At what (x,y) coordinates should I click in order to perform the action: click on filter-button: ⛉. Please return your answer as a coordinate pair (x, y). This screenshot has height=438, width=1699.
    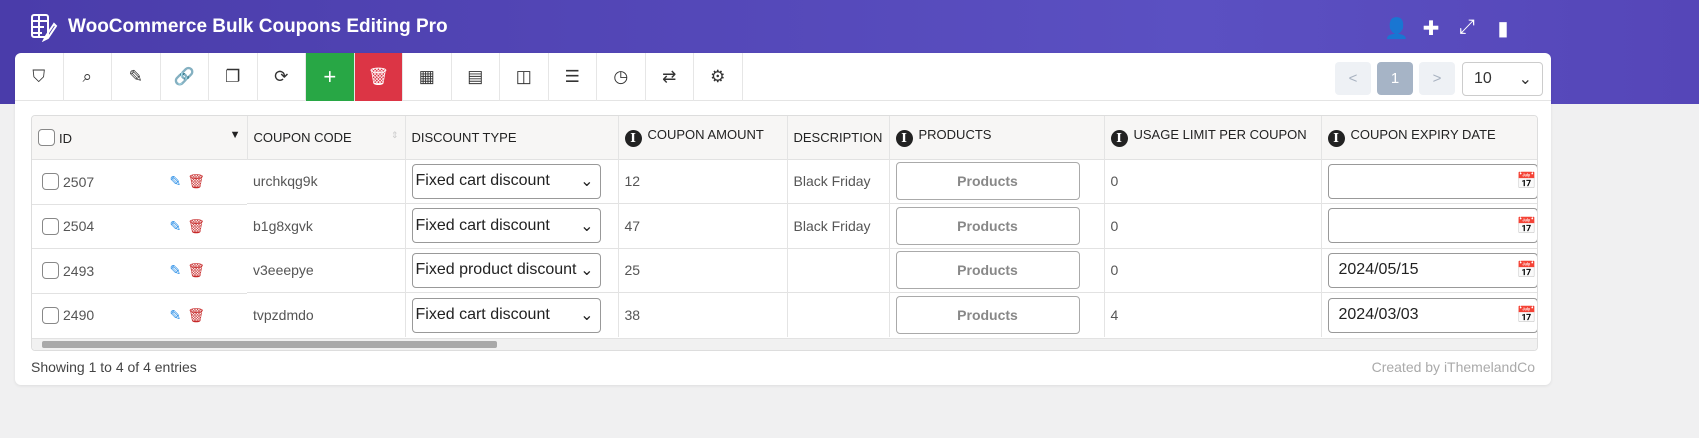
    Looking at the image, I should click on (39, 77).